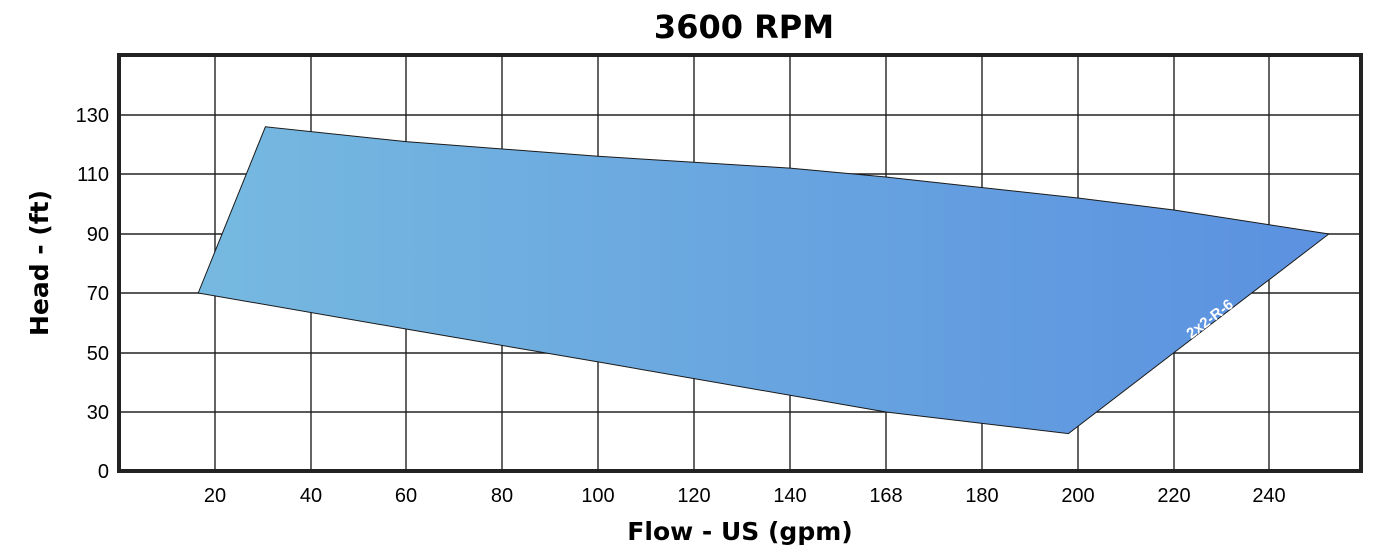 This screenshot has width=1376, height=551. I want to click on x-tick-label: 220, so click(1173, 496).